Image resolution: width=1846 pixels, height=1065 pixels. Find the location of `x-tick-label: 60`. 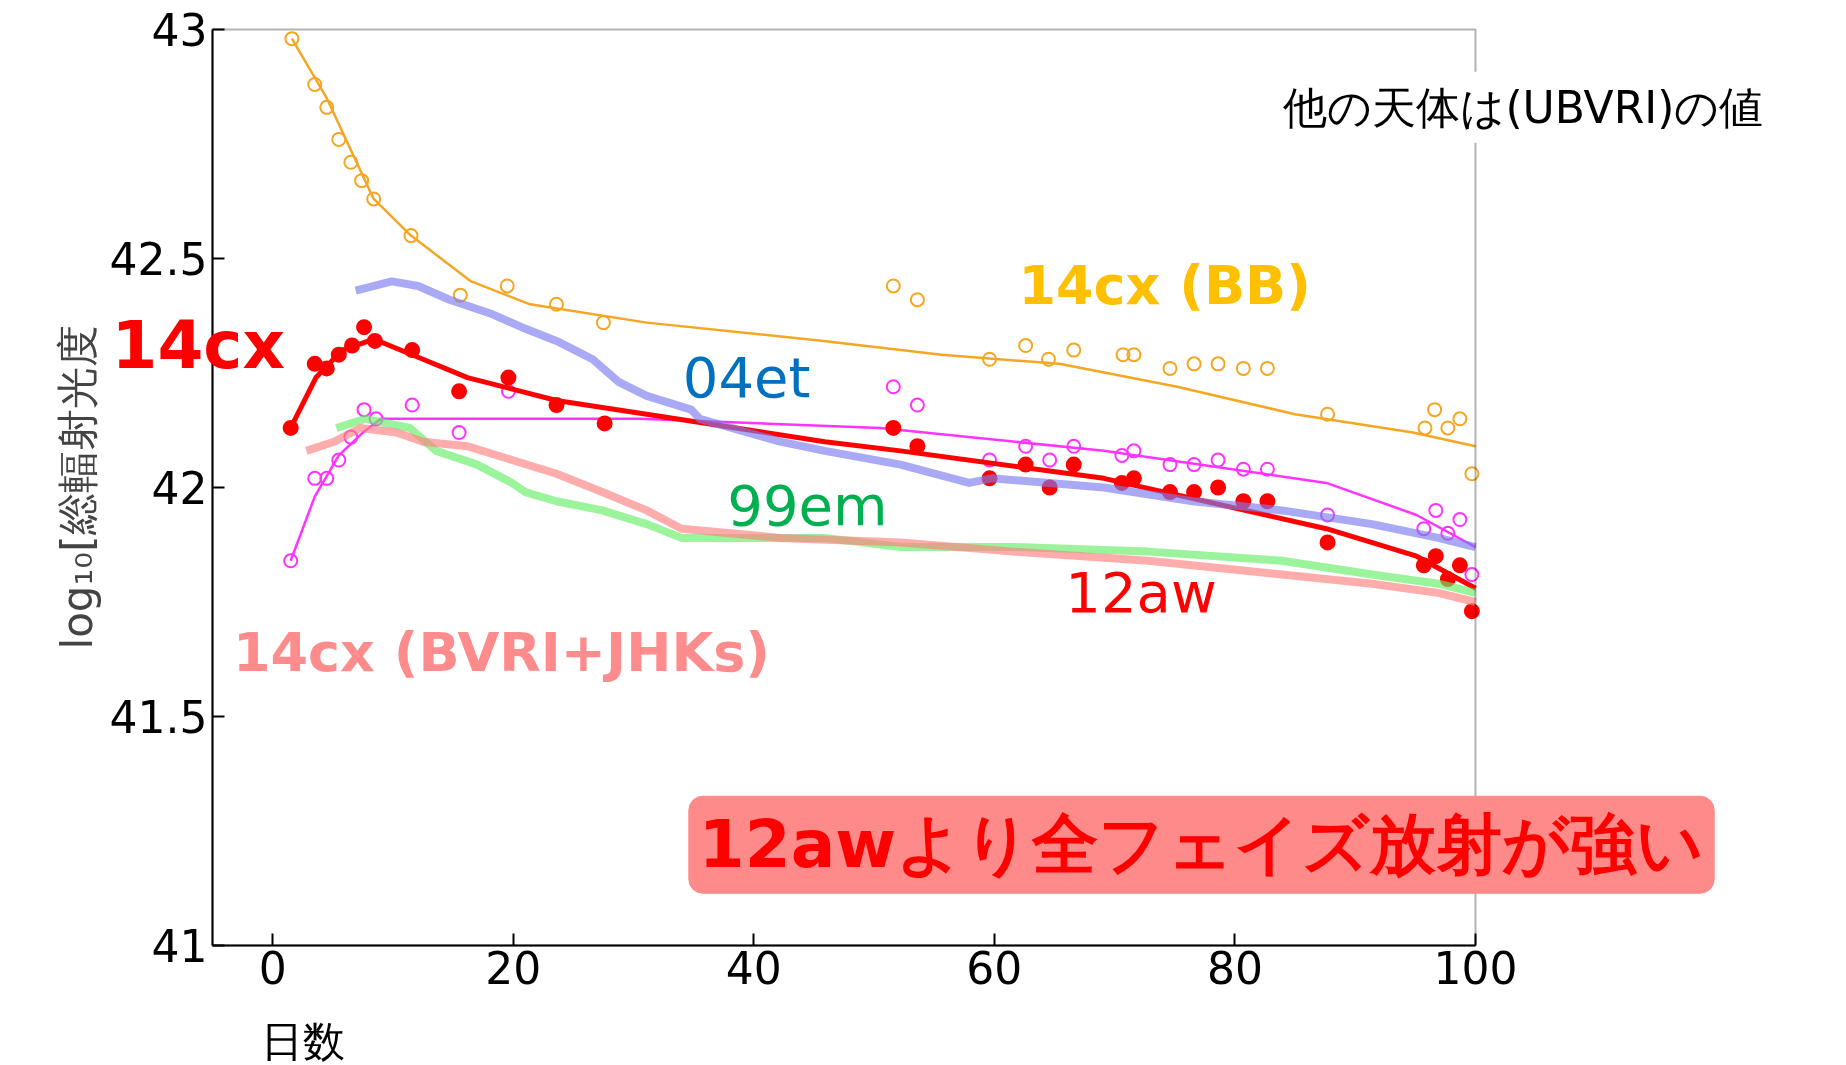

x-tick-label: 60 is located at coordinates (994, 968).